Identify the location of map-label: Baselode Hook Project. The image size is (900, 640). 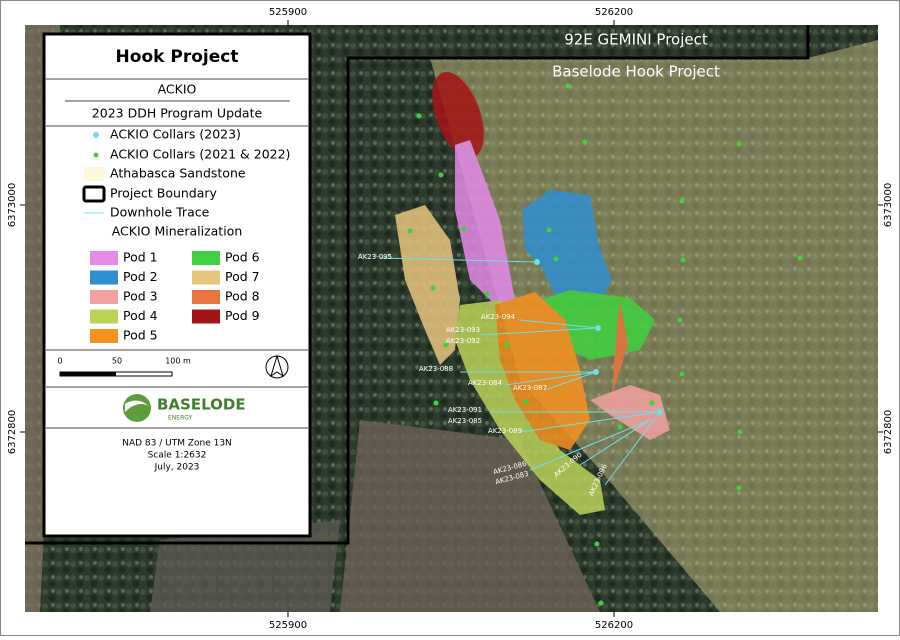
(636, 72).